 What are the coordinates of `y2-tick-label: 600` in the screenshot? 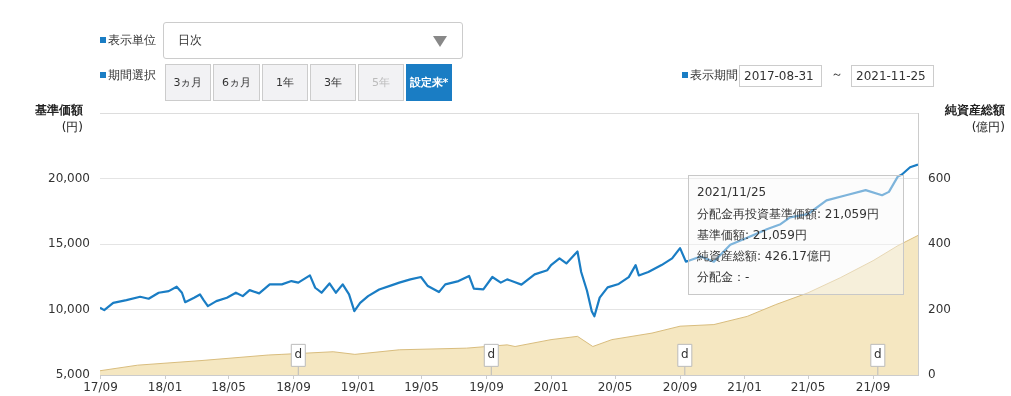 It's located at (939, 177).